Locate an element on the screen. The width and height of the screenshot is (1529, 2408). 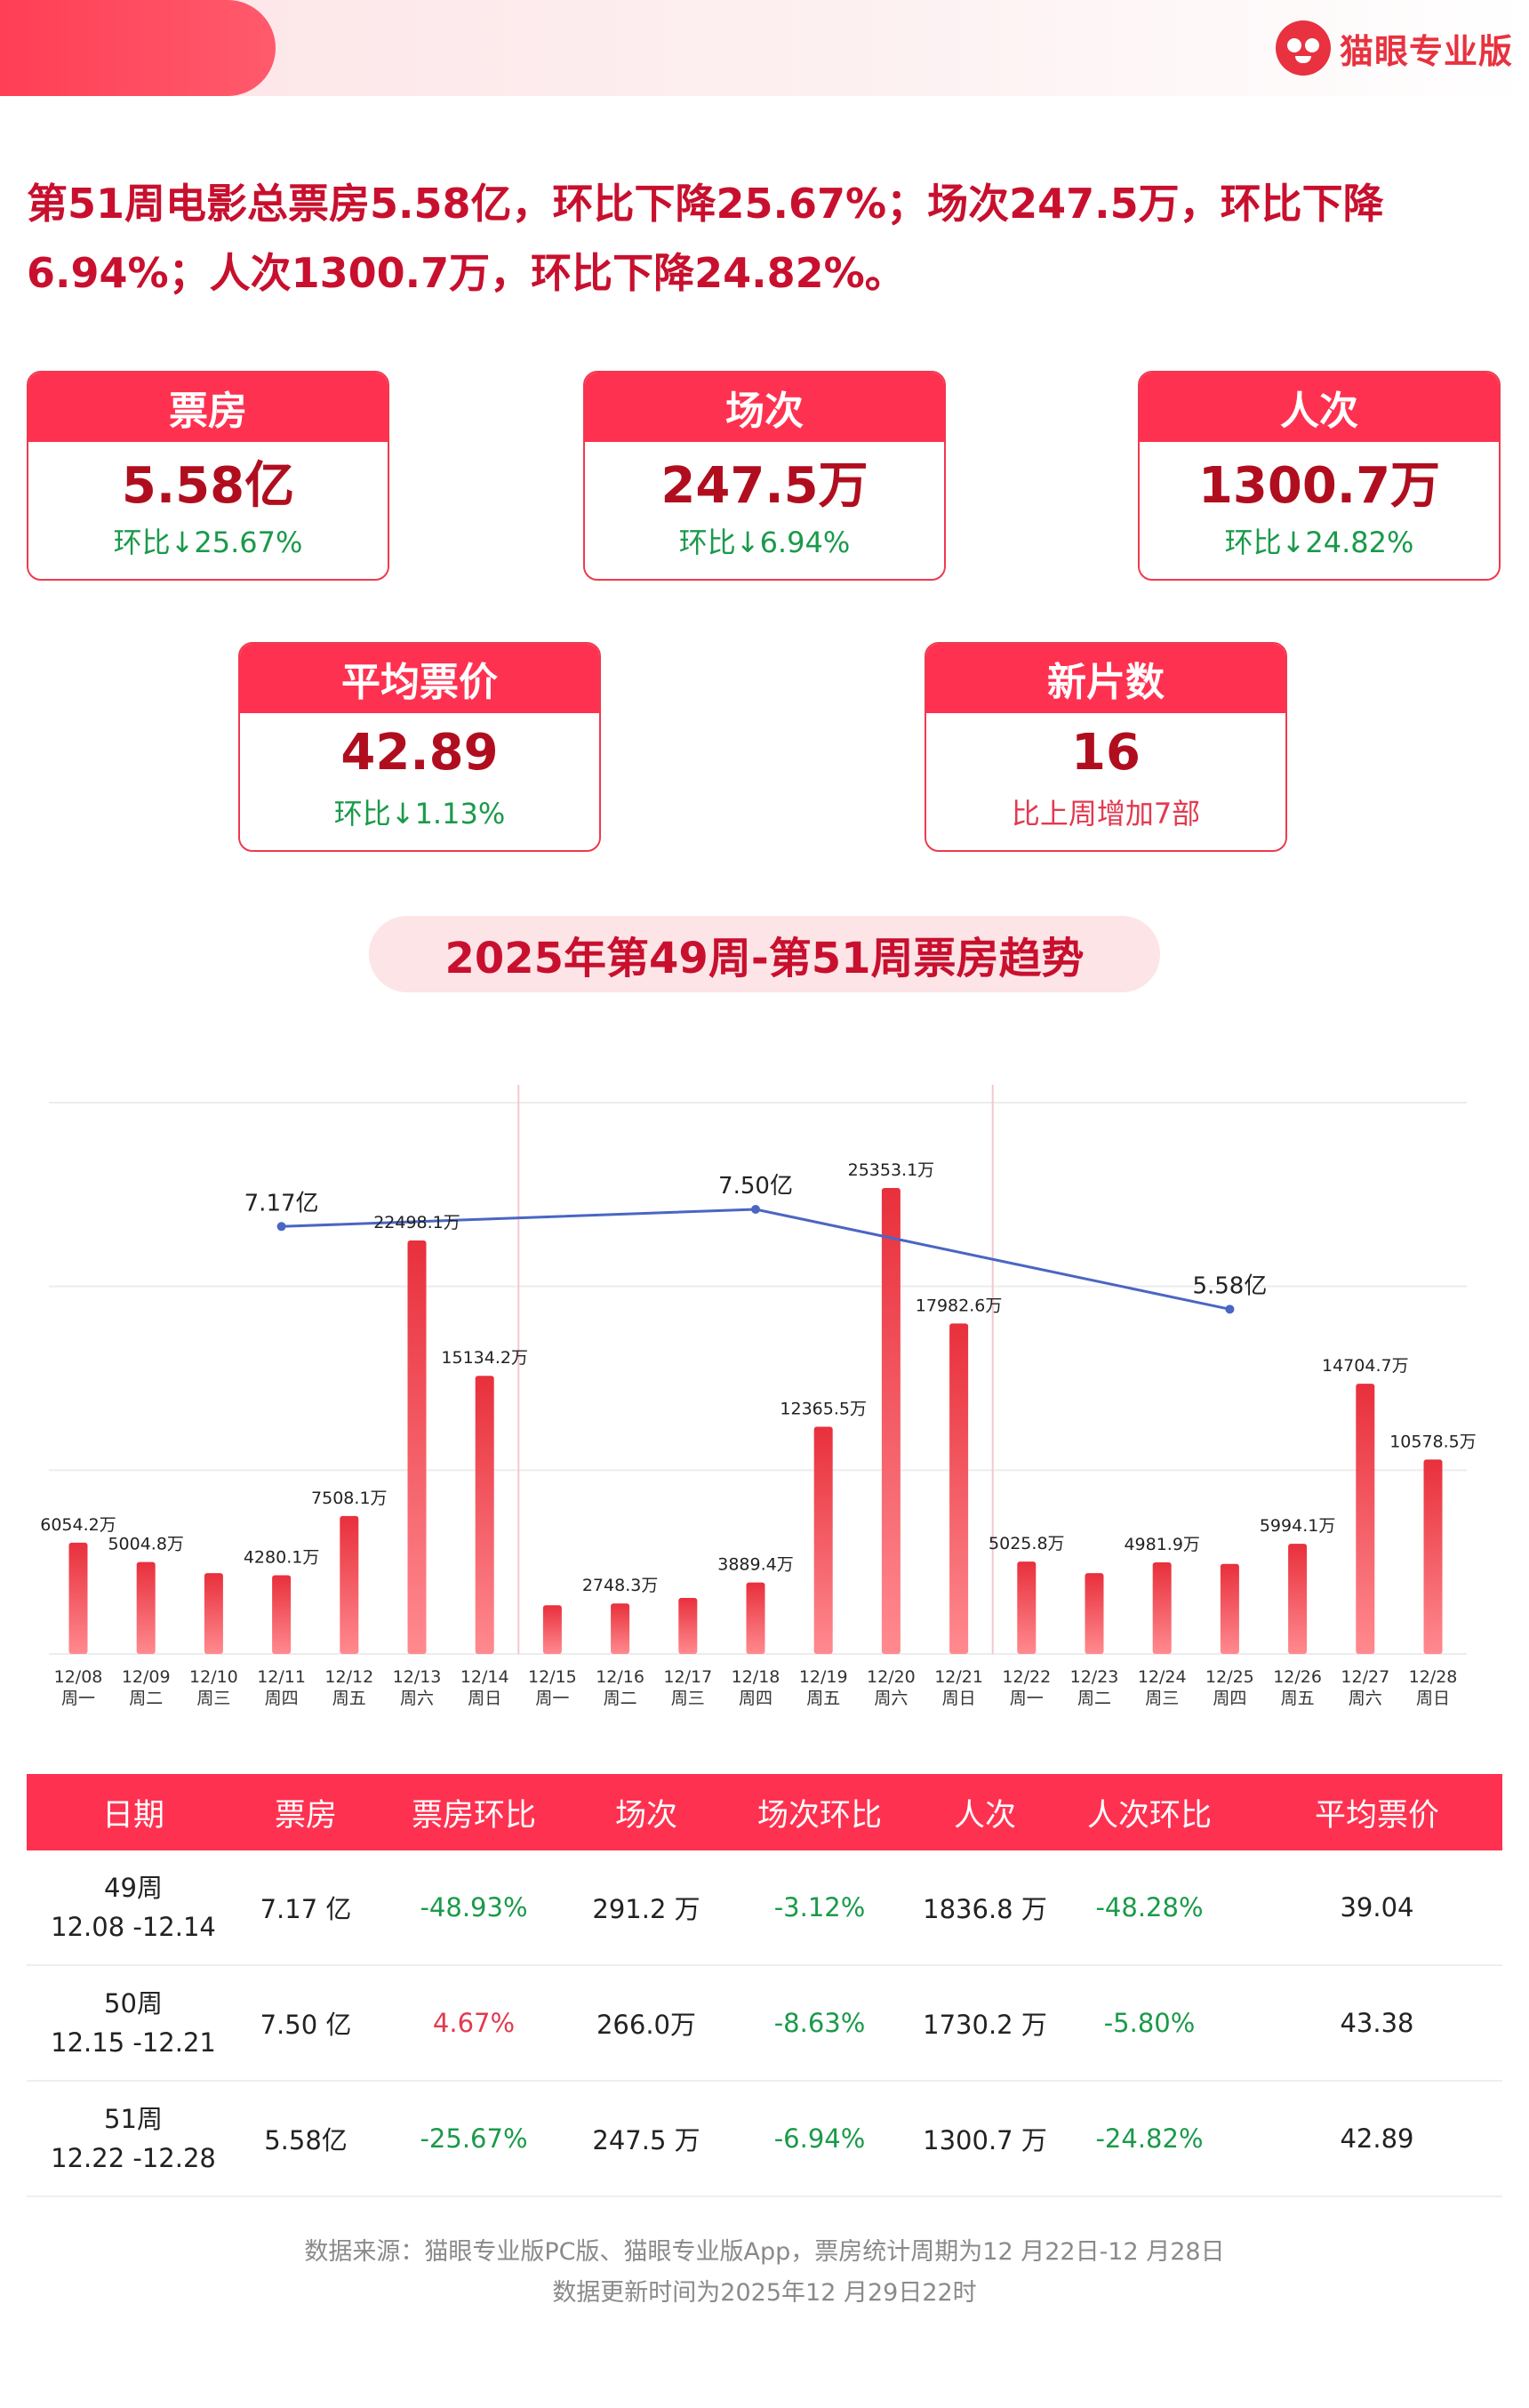
date-range: 12.08 -12.14 is located at coordinates (133, 1927).